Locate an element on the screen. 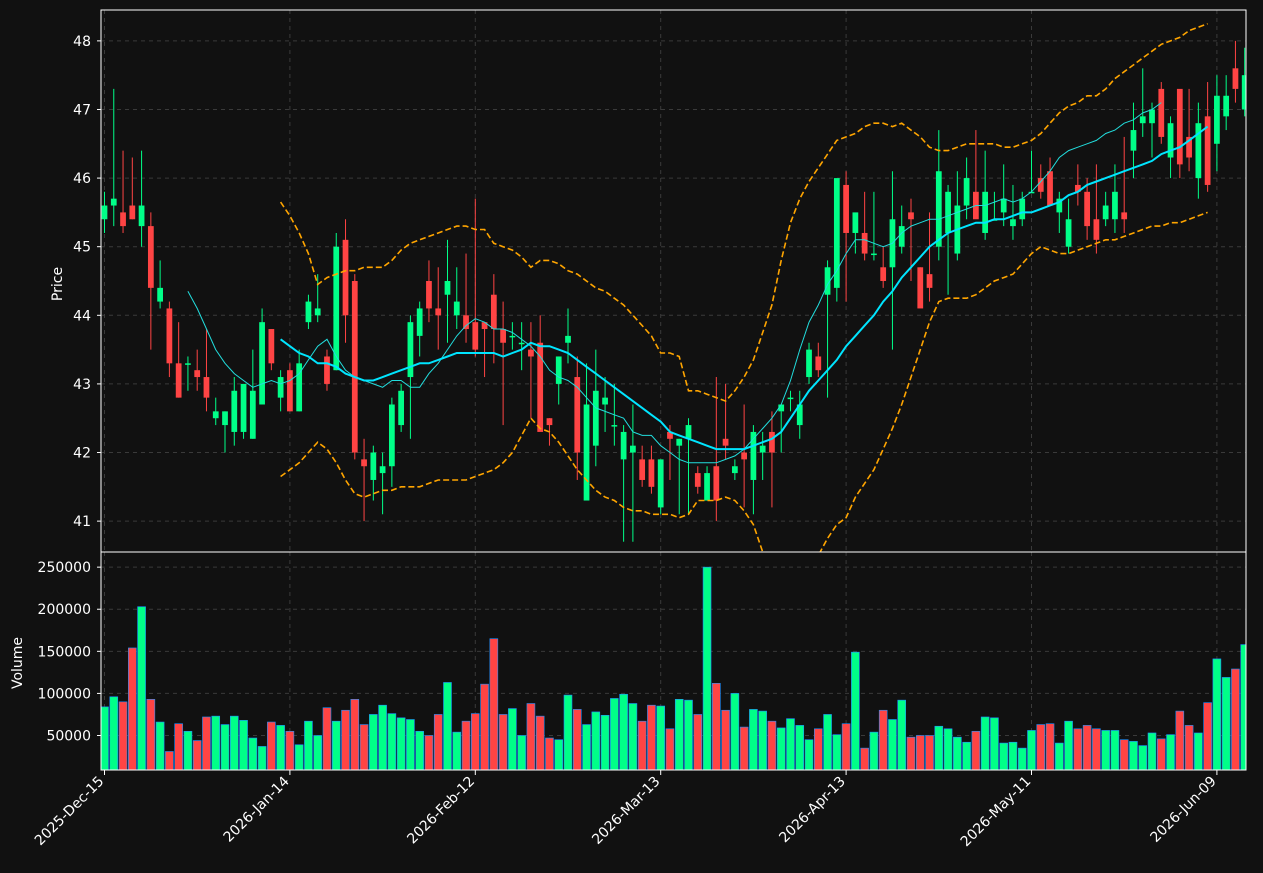 Image resolution: width=1263 pixels, height=873 pixels. volume-tick-label: 250000 is located at coordinates (64, 568).